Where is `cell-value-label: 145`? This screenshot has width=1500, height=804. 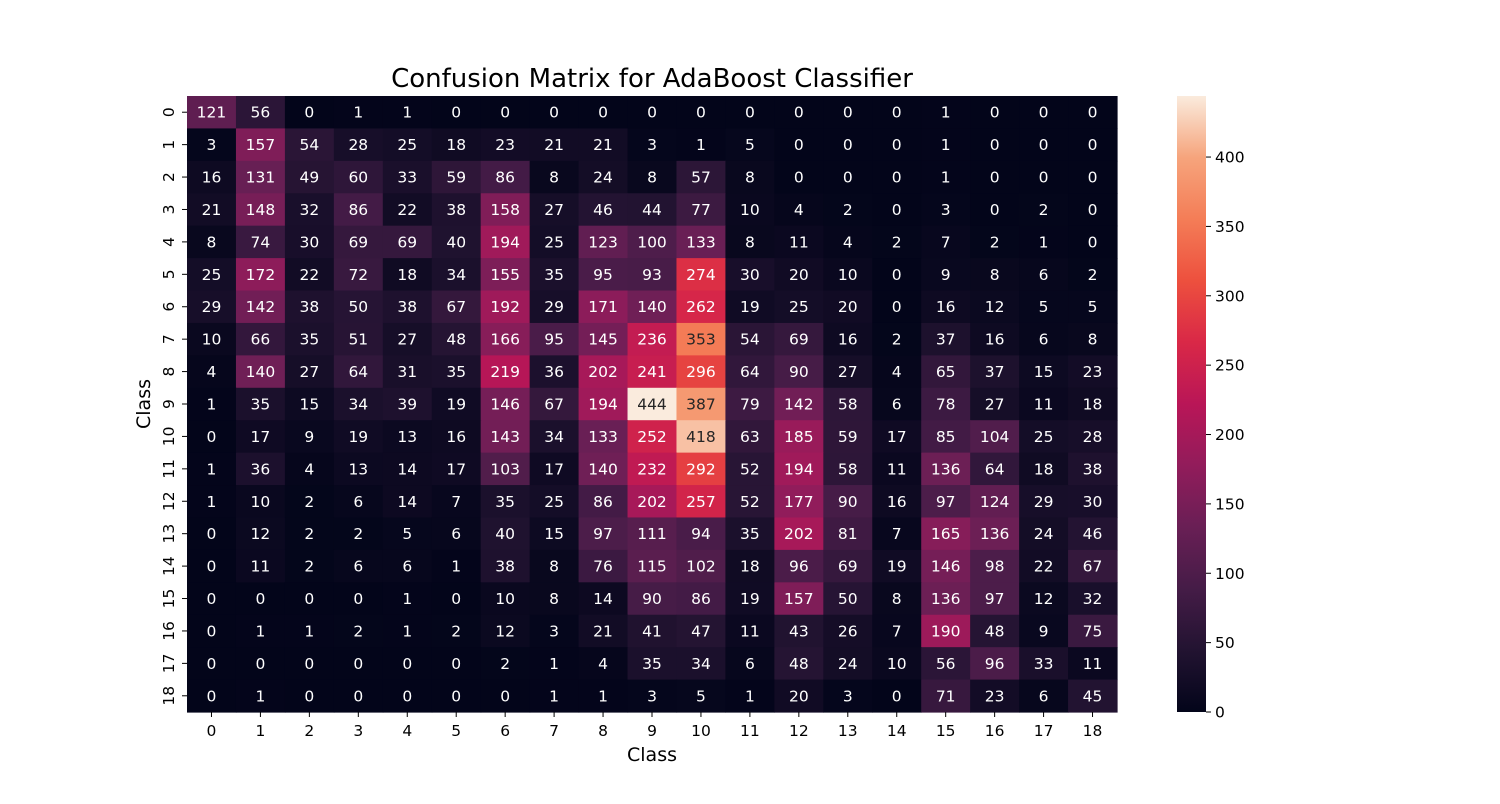
cell-value-label: 145 is located at coordinates (603, 340).